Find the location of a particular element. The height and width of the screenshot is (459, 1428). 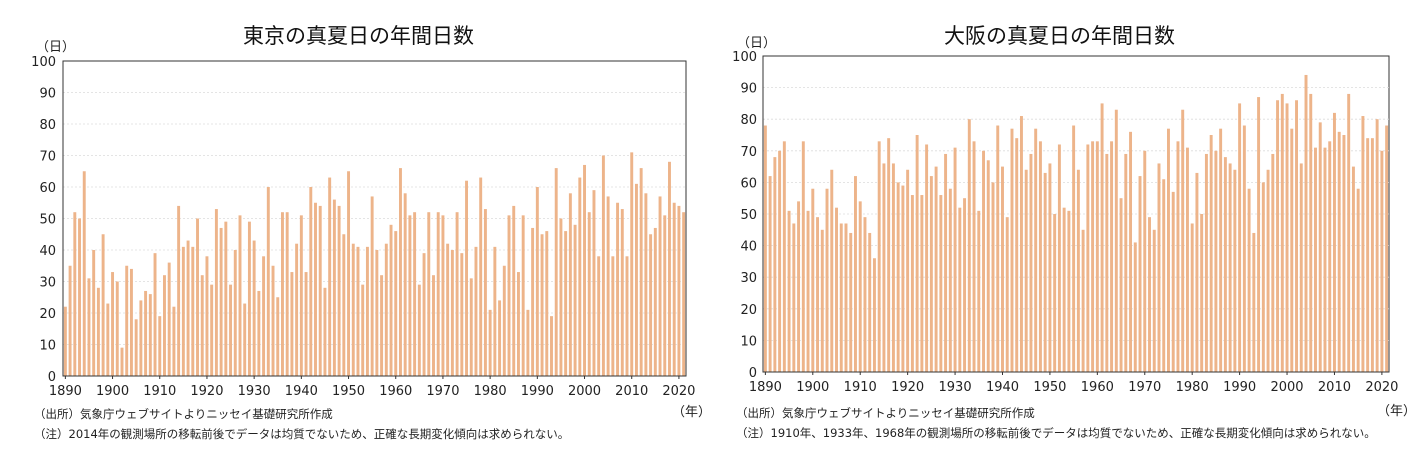

bar-1992 is located at coordinates (1249, 280).